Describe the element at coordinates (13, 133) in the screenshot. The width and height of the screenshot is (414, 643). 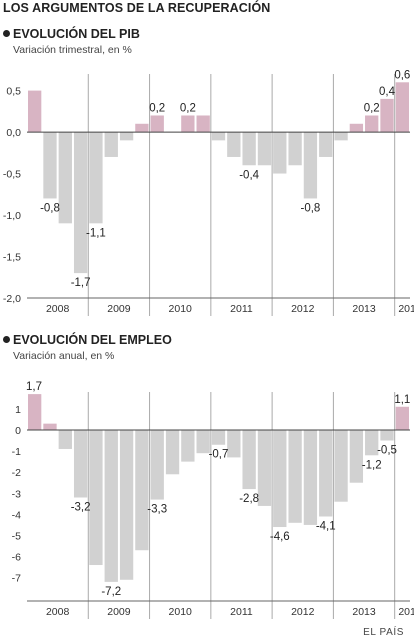
I see `pib-y-tick-label: 0,0` at that location.